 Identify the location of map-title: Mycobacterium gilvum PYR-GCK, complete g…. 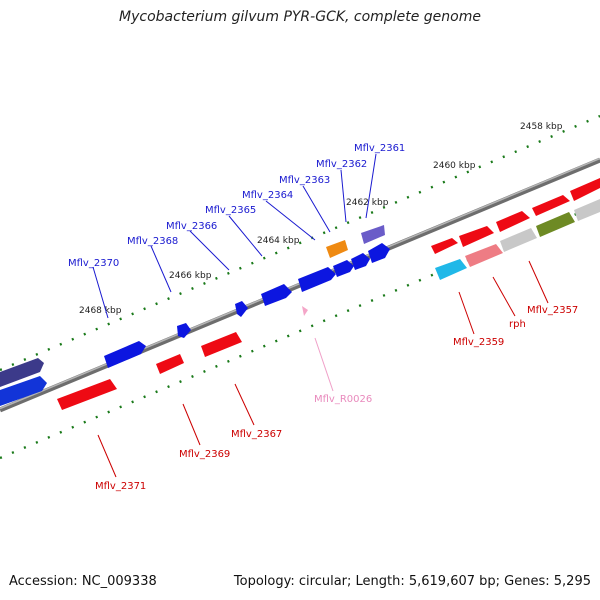
(300, 17).